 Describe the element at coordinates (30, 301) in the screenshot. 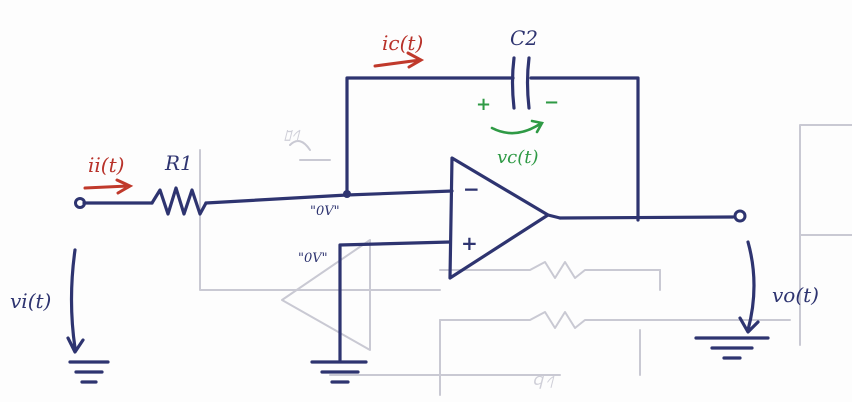

I see `label-vi: vi(t)` at that location.